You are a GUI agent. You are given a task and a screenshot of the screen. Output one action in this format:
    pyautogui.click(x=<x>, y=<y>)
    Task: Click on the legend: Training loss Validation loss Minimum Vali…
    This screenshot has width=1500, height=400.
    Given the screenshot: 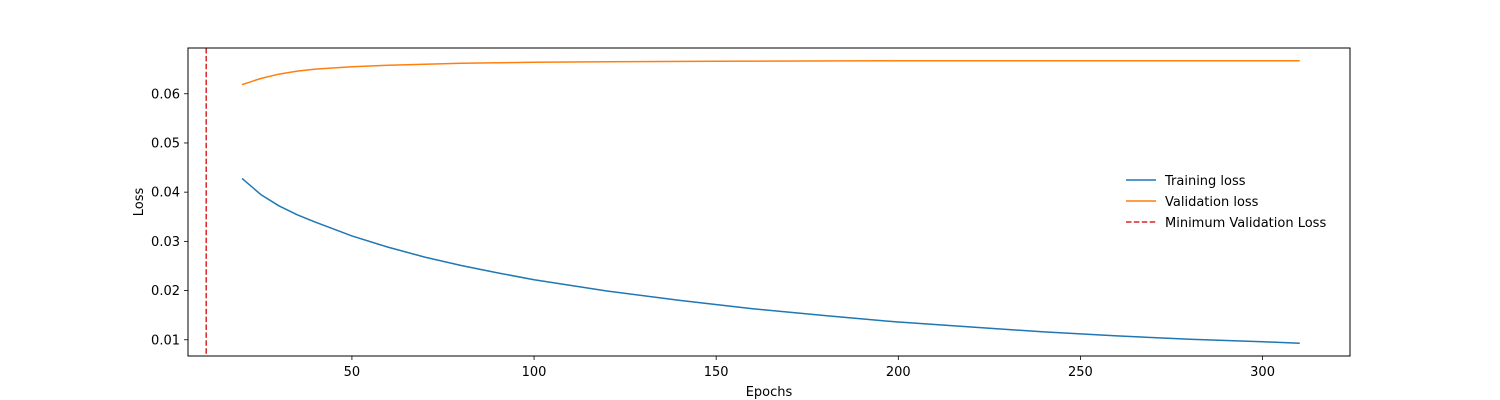 What is the action you would take?
    pyautogui.click(x=1226, y=202)
    